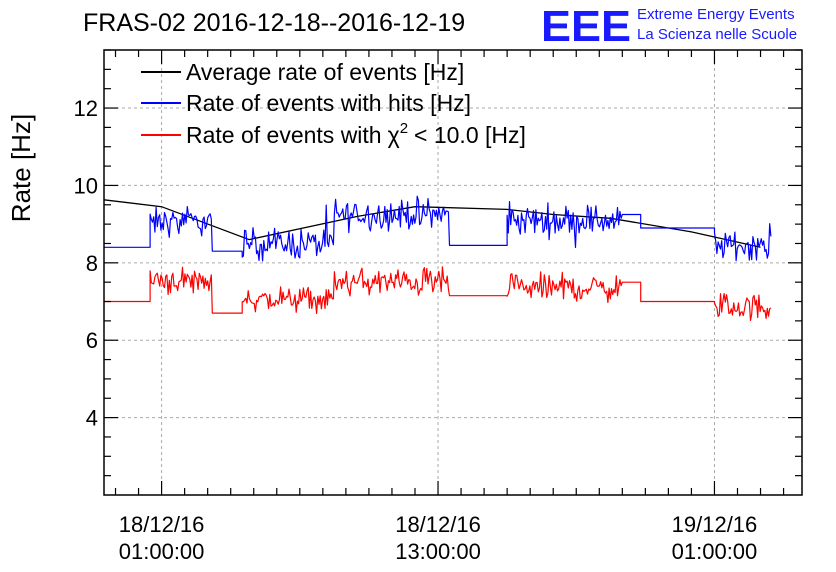 The image size is (836, 572). What do you see at coordinates (432, 223) in the screenshot?
I see `series-line-average` at bounding box center [432, 223].